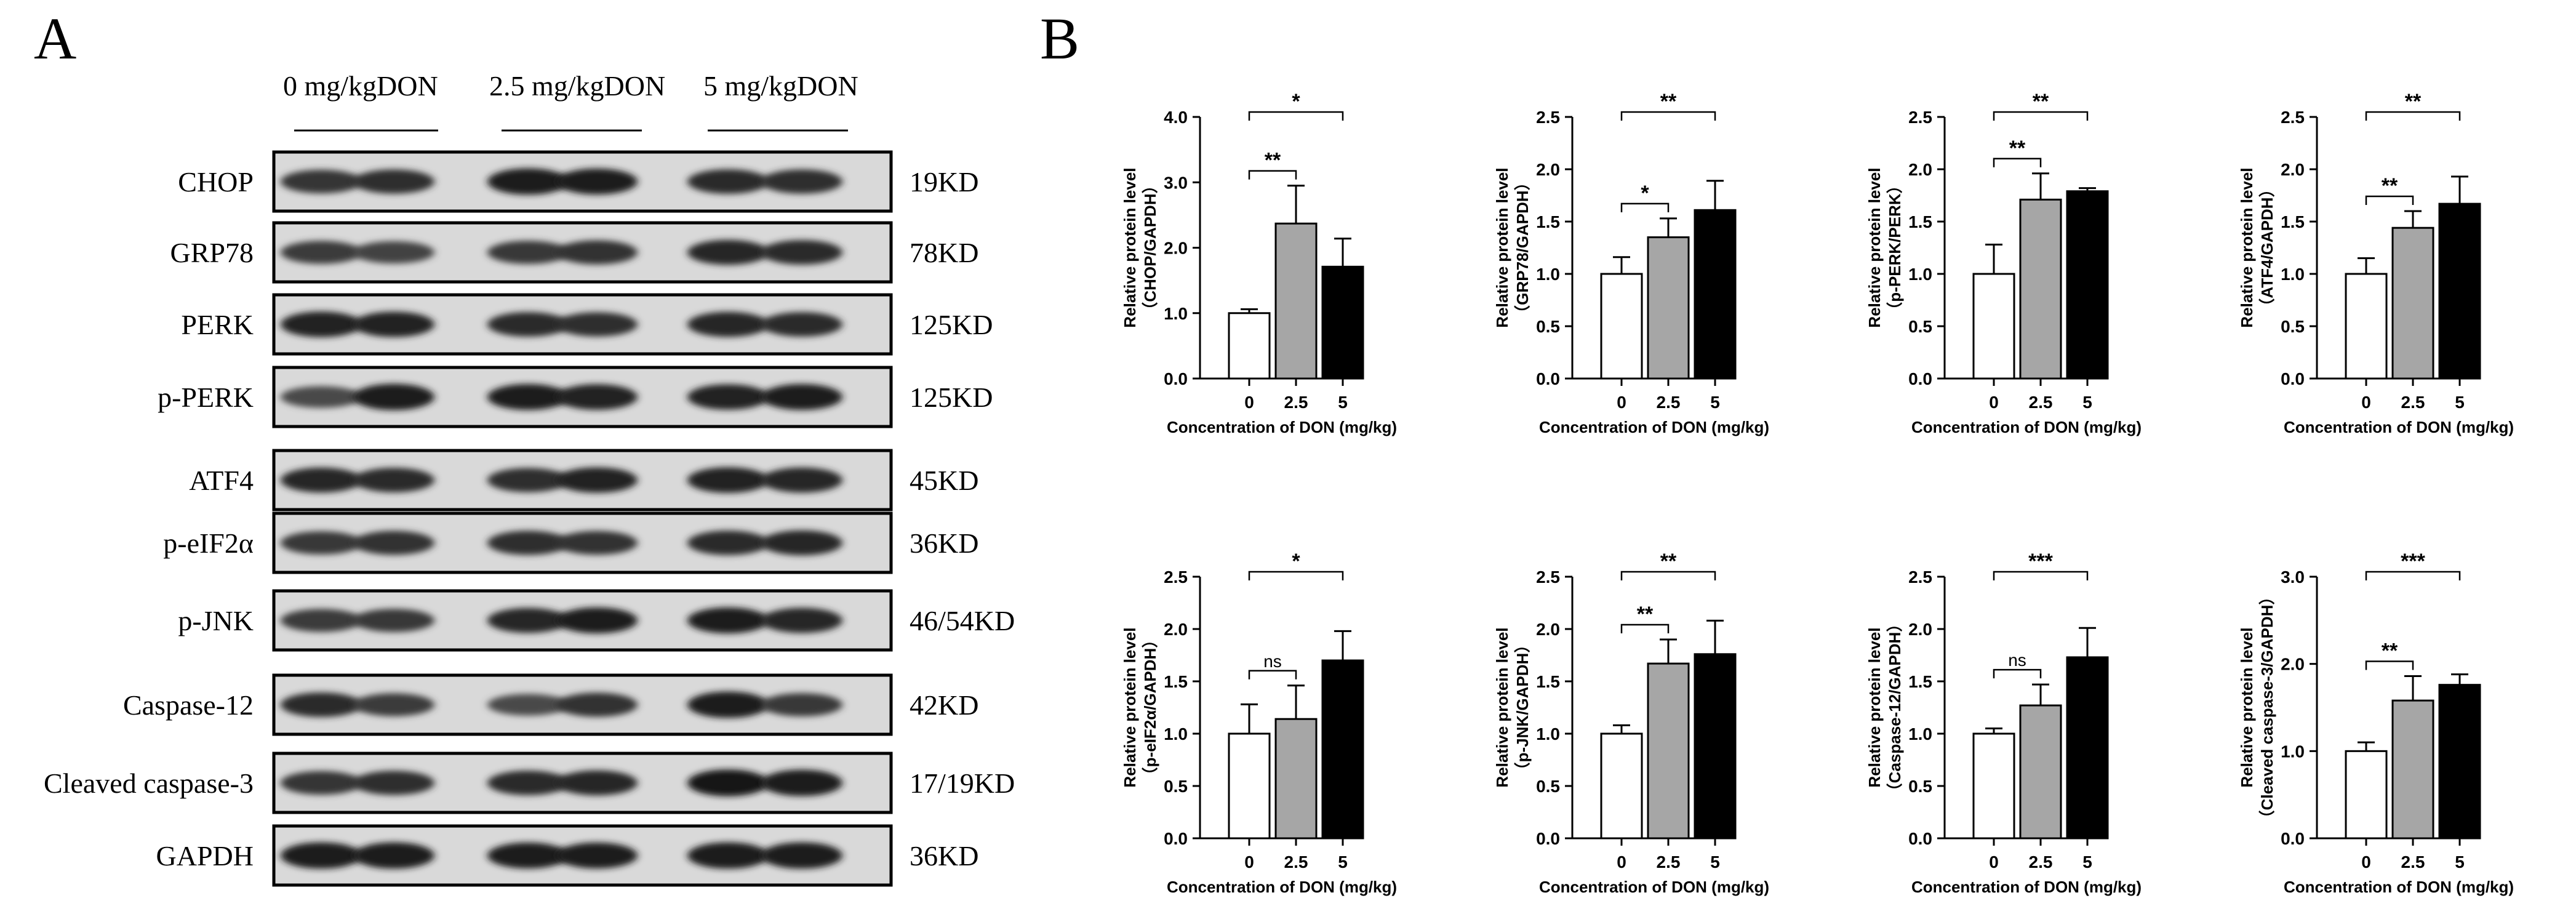  Describe the element at coordinates (216, 182) in the screenshot. I see `blot-protein-label: CHOP` at that location.